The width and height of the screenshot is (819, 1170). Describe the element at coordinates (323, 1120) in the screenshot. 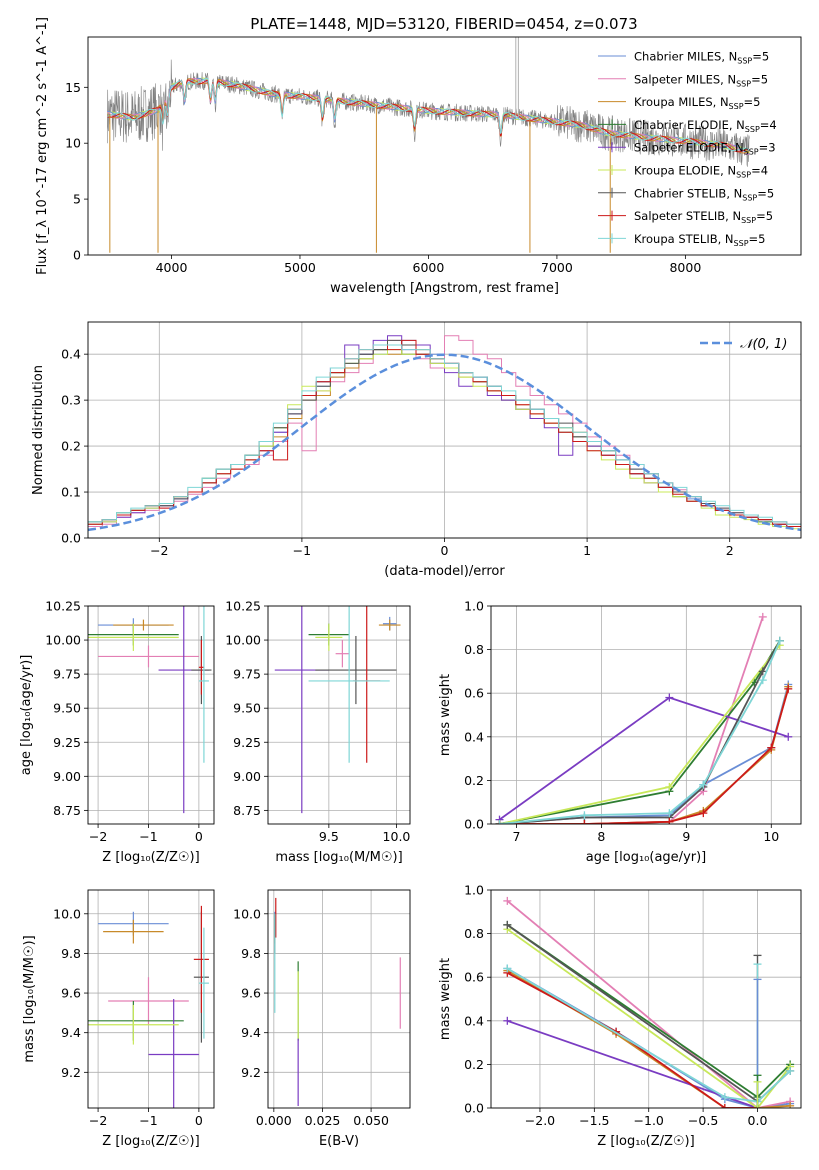

I see `x-tick-label: 0.025` at that location.